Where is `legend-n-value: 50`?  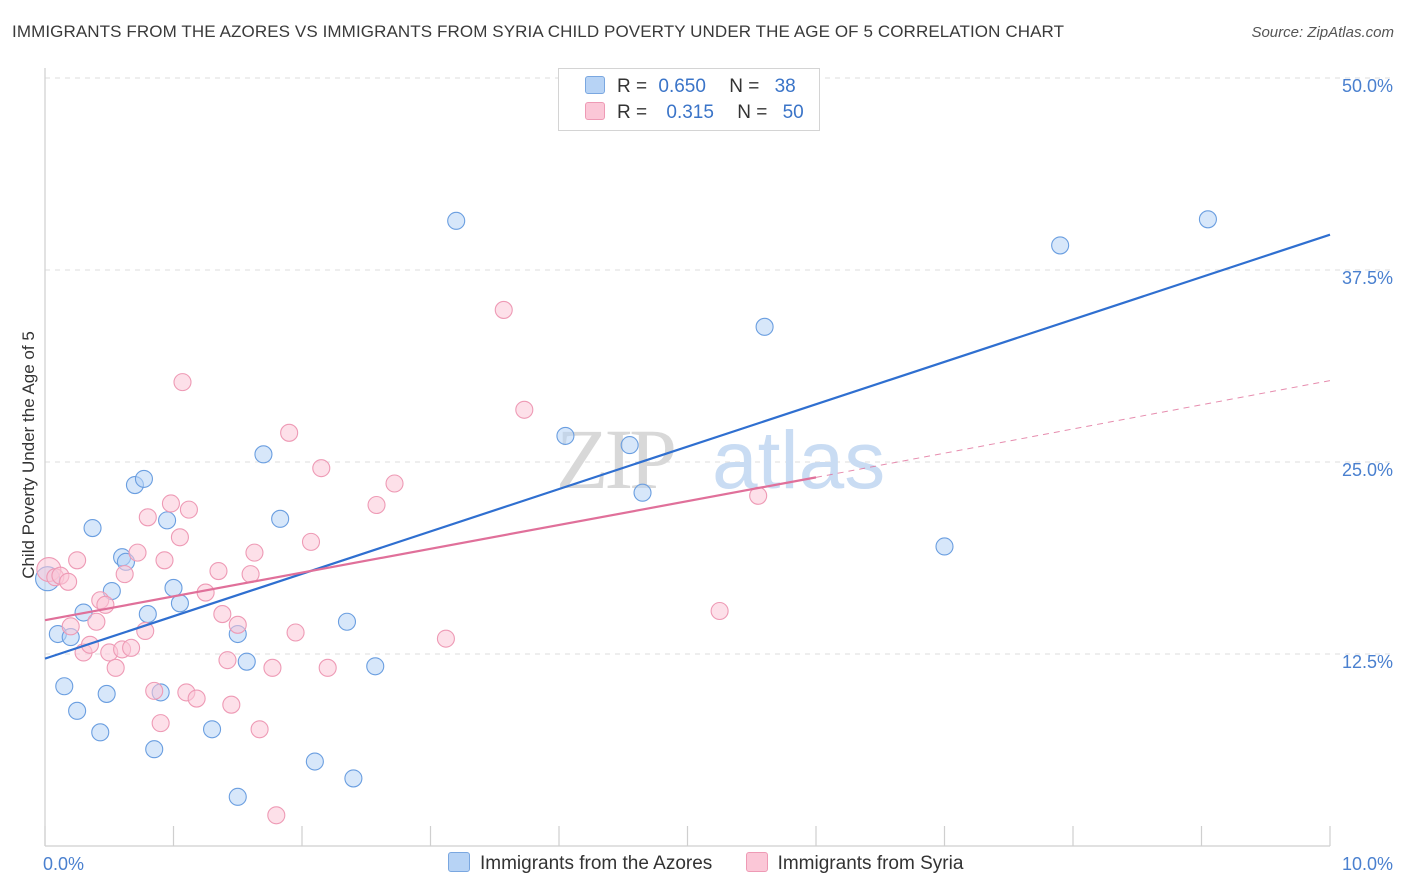 legend-n-value: 50 is located at coordinates (793, 112).